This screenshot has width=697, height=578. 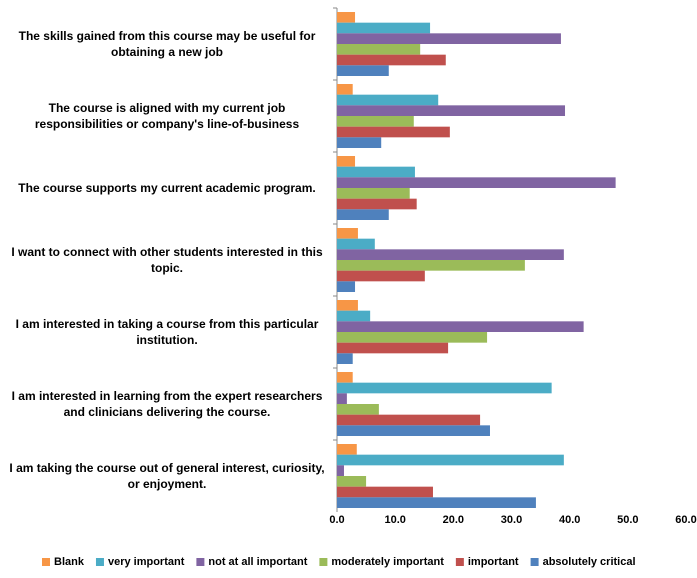 What do you see at coordinates (387, 562) in the screenshot?
I see `legend-label: moderately important` at bounding box center [387, 562].